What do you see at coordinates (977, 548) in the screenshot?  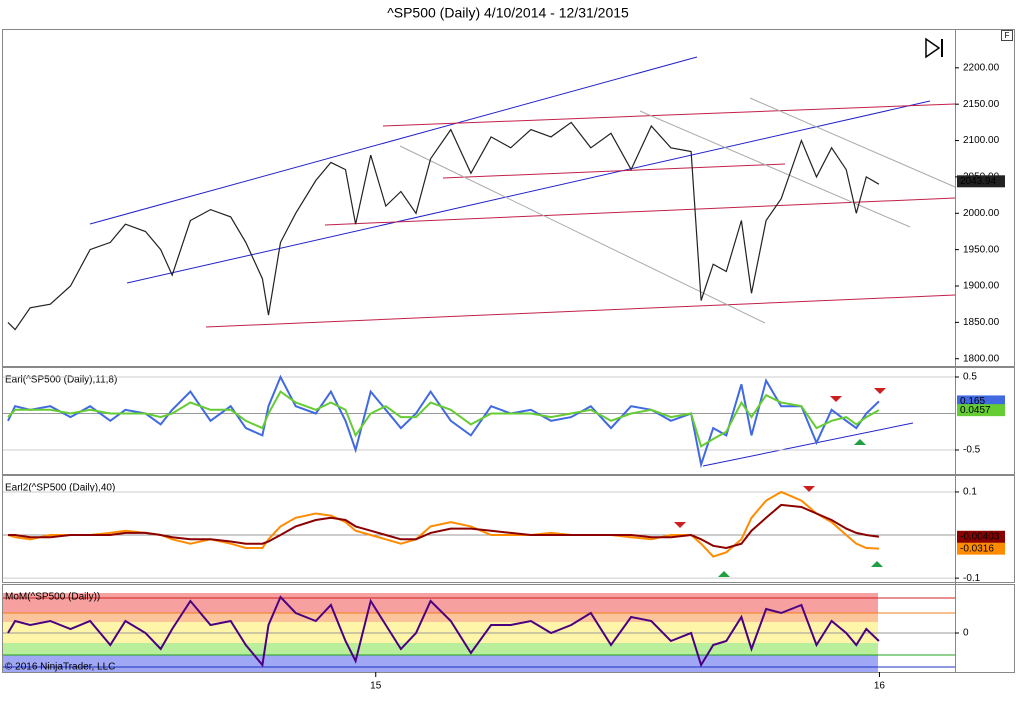 I see `value-tag-label: -0.0316` at bounding box center [977, 548].